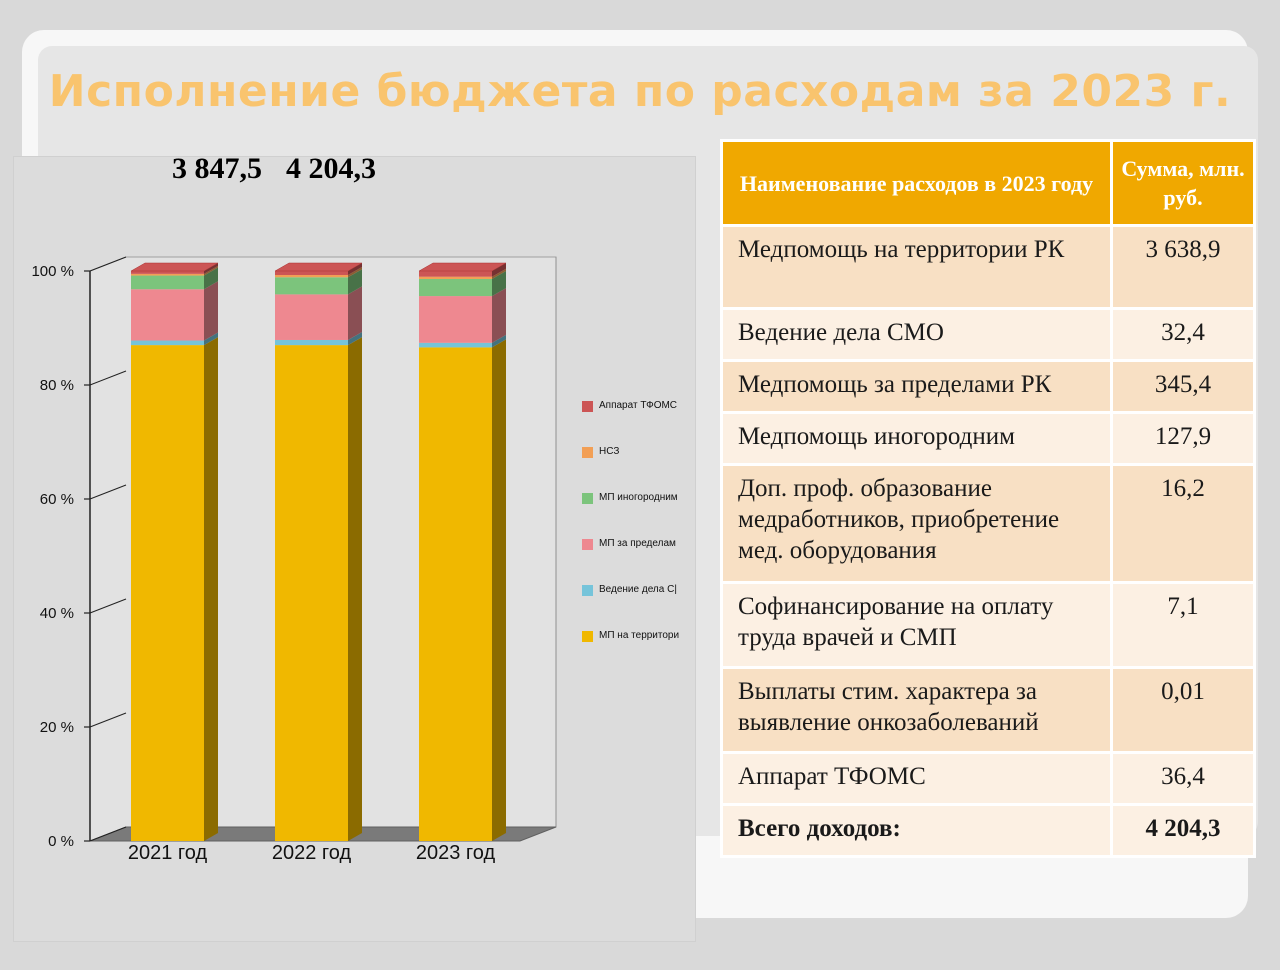  I want to click on table-row: Аппарат ТФОМС 36,4, so click(988, 778).